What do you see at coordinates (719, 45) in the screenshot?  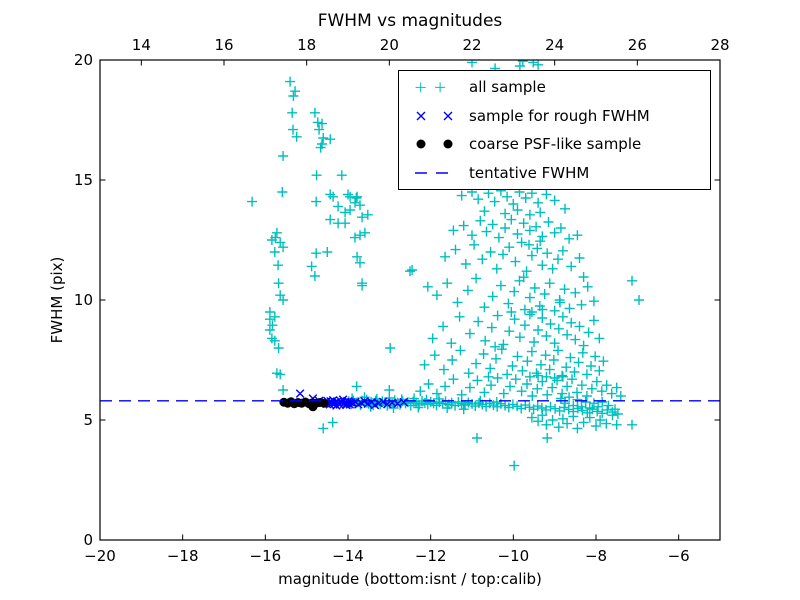 I see `x-tick-label-top: 28` at bounding box center [719, 45].